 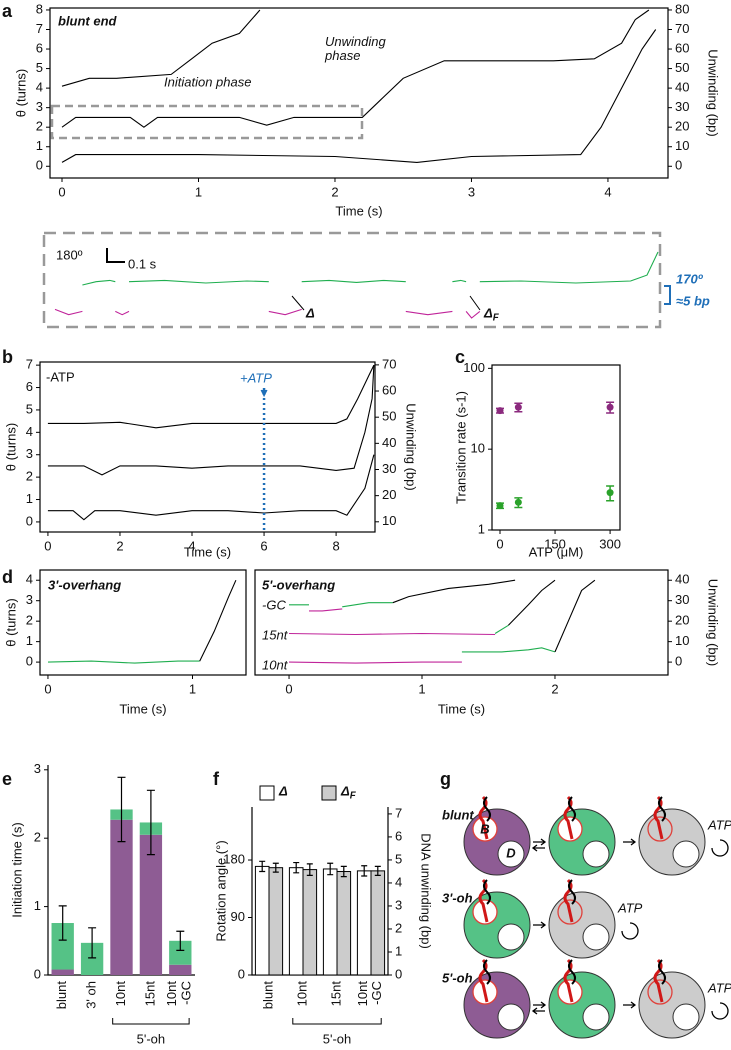 What do you see at coordinates (398, 835) in the screenshot?
I see `y2-tick-label: 6` at bounding box center [398, 835].